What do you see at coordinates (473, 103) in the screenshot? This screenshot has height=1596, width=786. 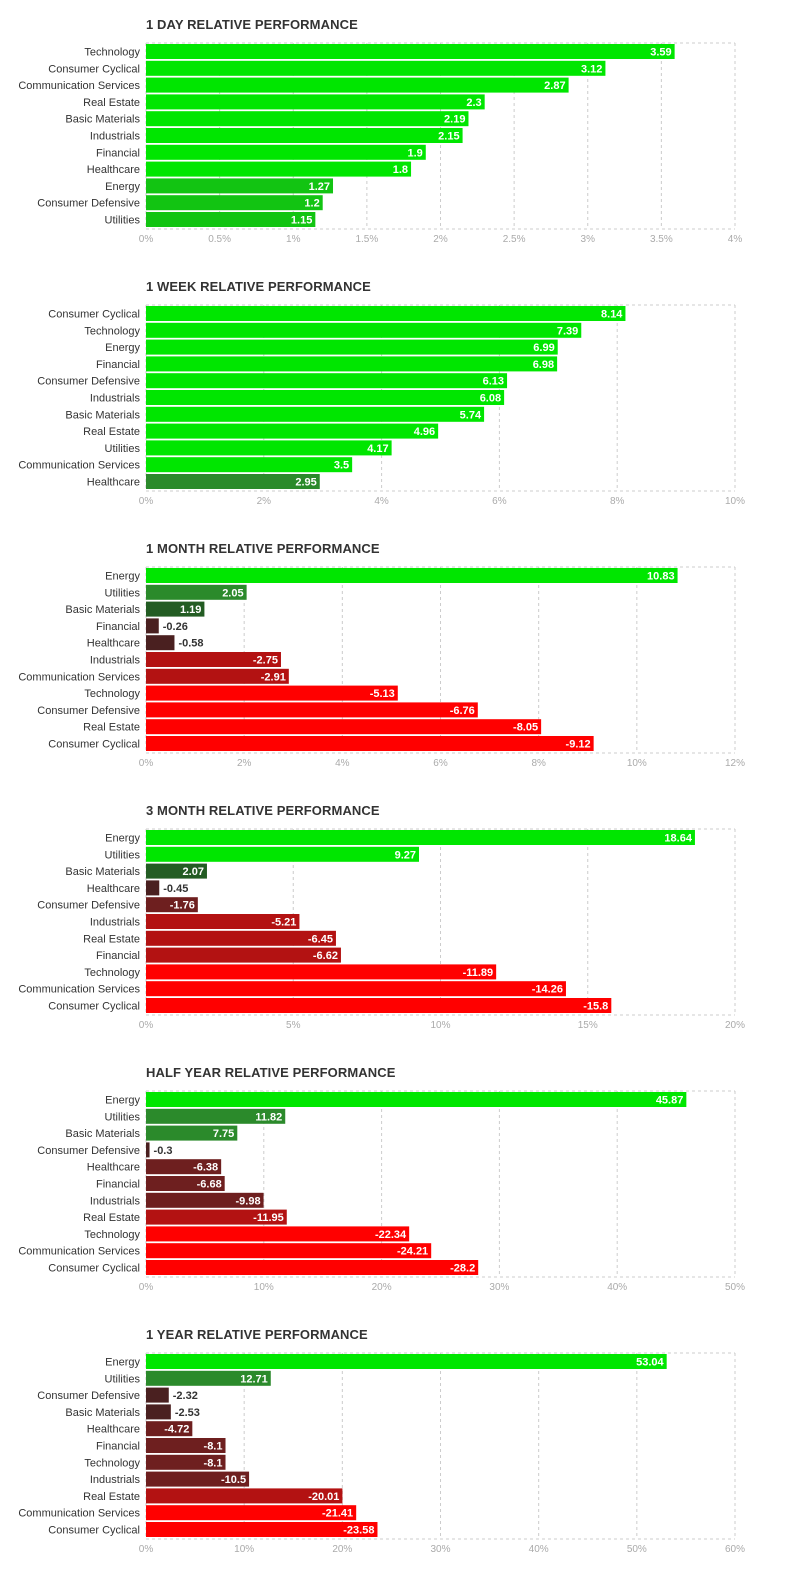 I see `value-label: 2.3` at bounding box center [473, 103].